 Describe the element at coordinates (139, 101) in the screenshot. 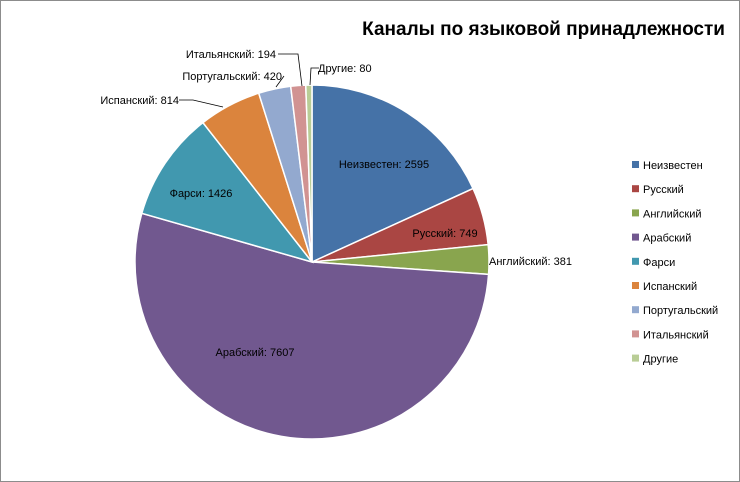

I see `data-label-6: Испанский: 814` at that location.